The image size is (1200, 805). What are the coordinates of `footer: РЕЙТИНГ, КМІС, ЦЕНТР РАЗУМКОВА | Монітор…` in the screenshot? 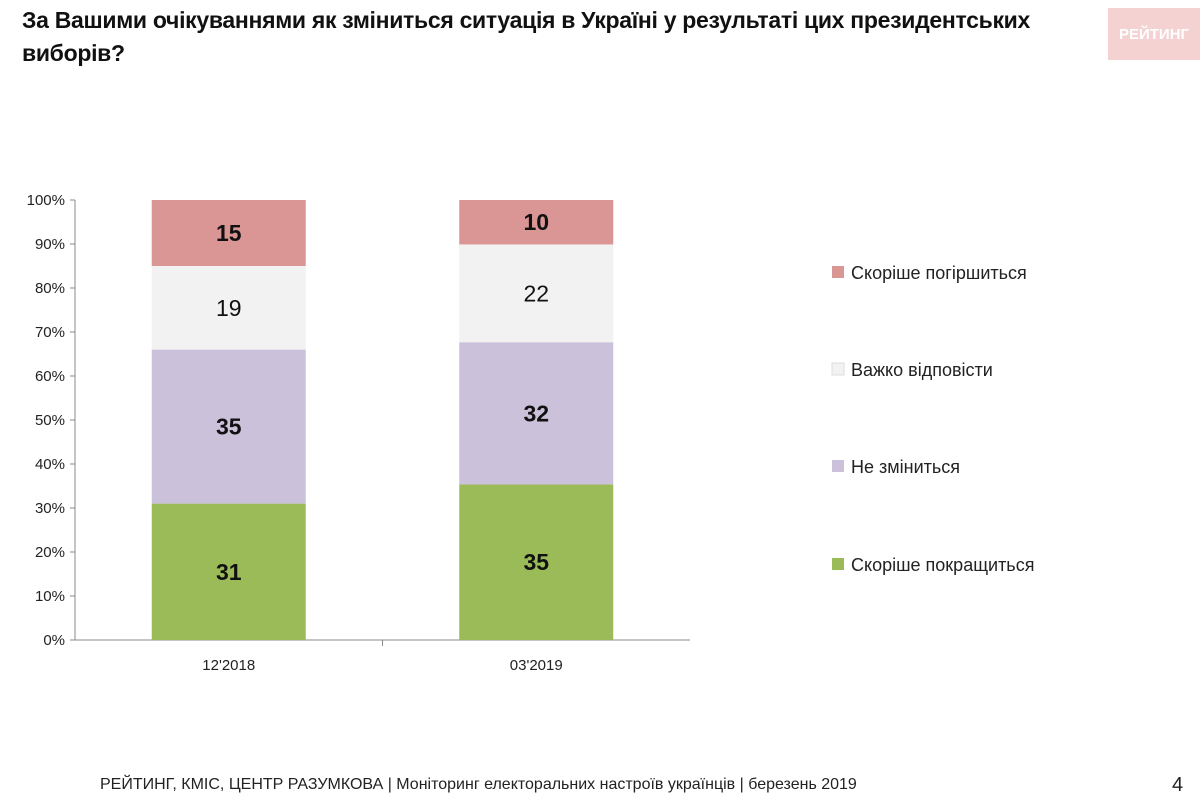 It's located at (478, 785).